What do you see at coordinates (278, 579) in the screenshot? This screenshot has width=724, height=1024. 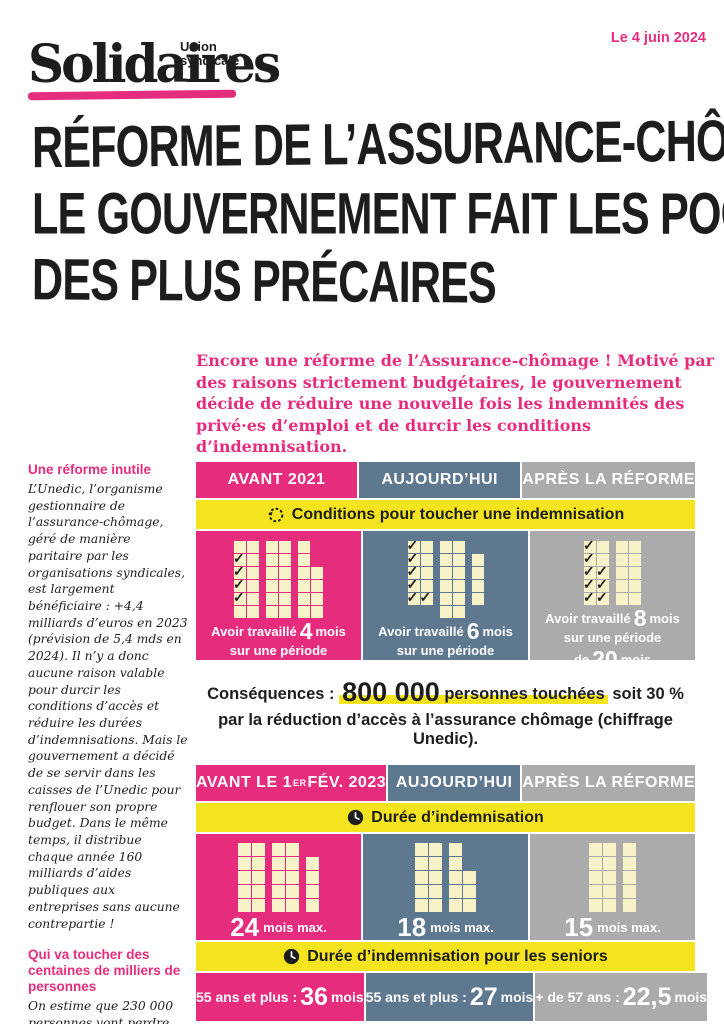 I see `calendar-grid: ✓ ✓ ✓ ✓` at bounding box center [278, 579].